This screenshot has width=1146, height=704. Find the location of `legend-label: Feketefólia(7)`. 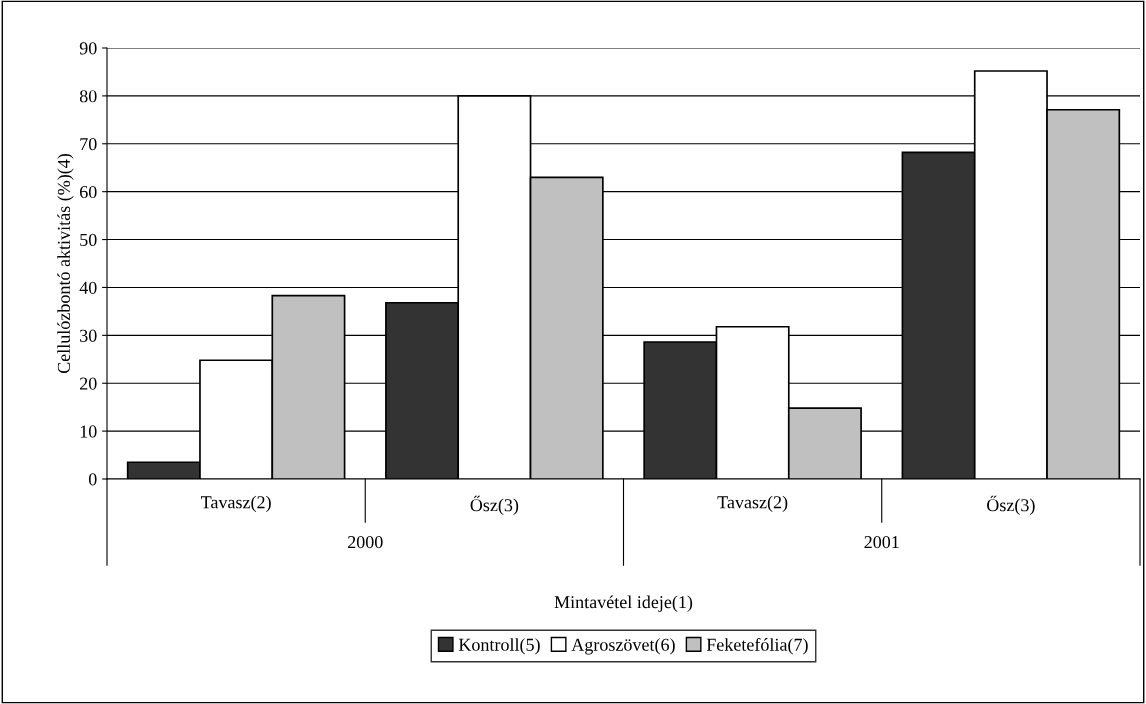

legend-label: Feketefólia(7) is located at coordinates (757, 646).